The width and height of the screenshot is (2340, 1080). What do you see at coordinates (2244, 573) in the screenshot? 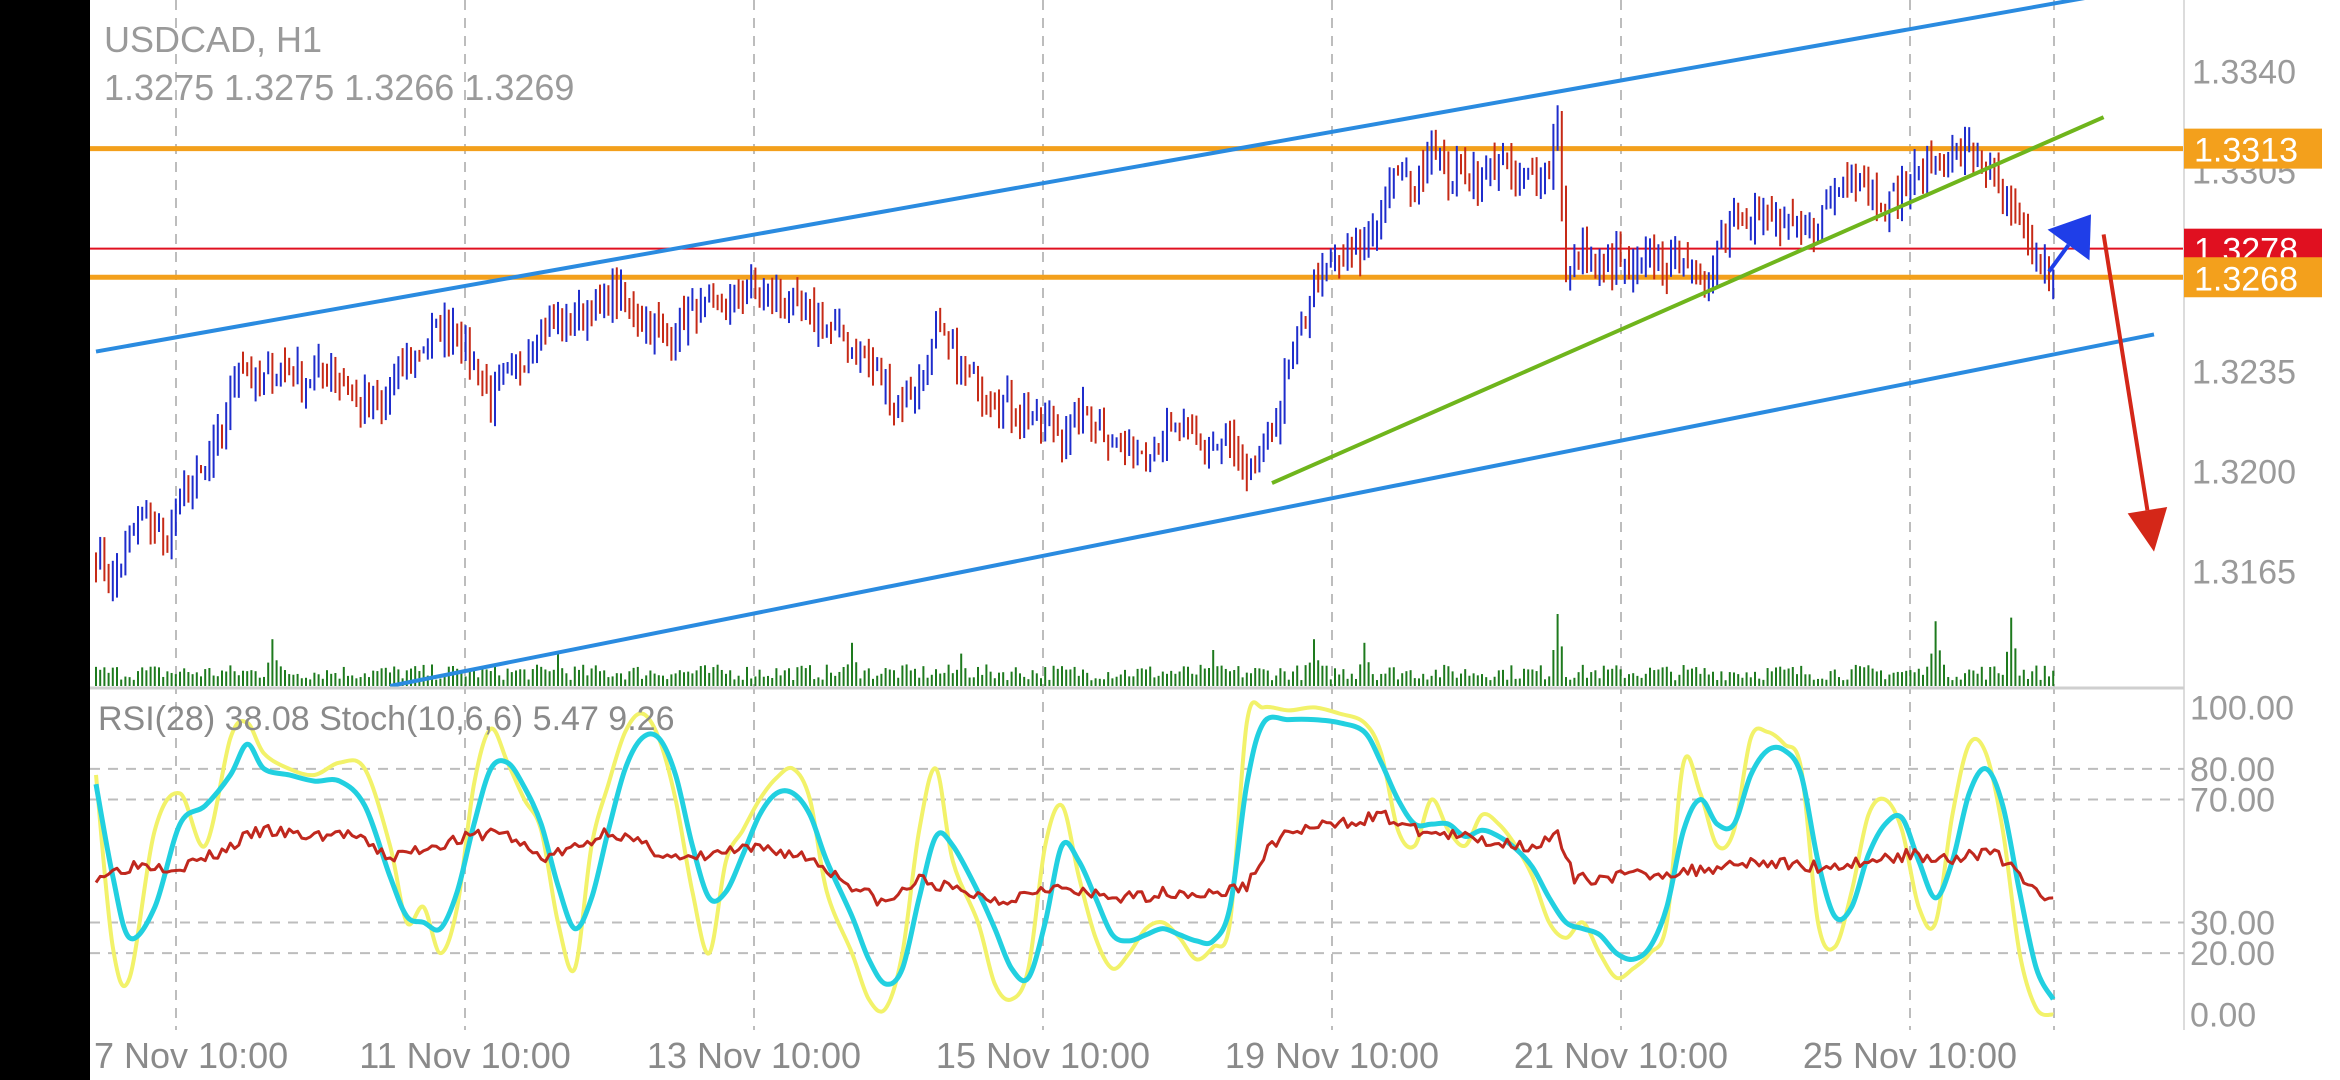
I see `price-tick-label: 1.3165` at bounding box center [2244, 573].